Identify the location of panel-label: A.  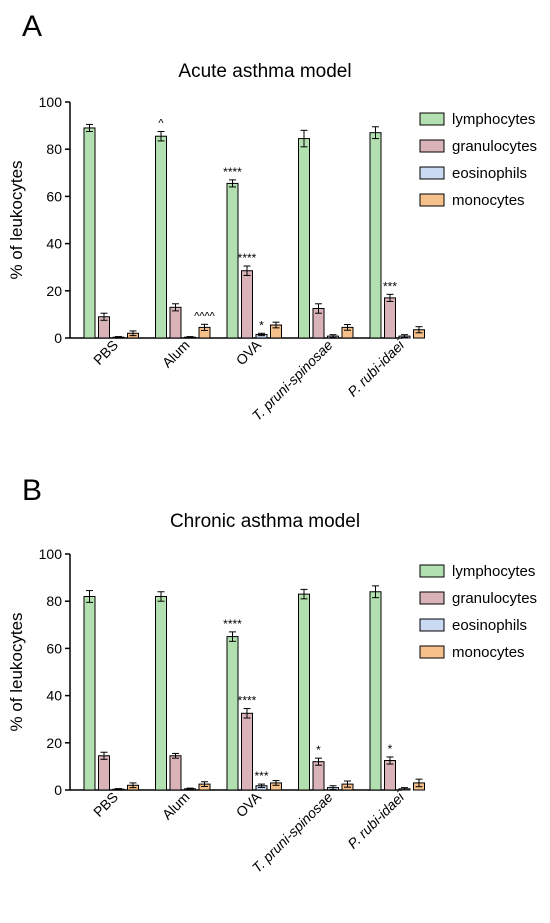
(32, 26).